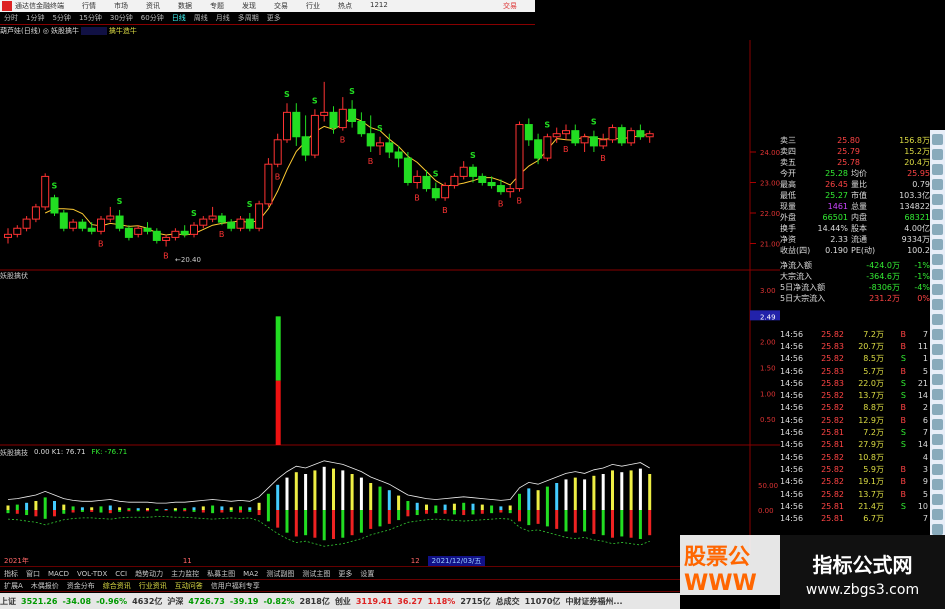  I want to click on osc-bar-down, so click(622, 523).